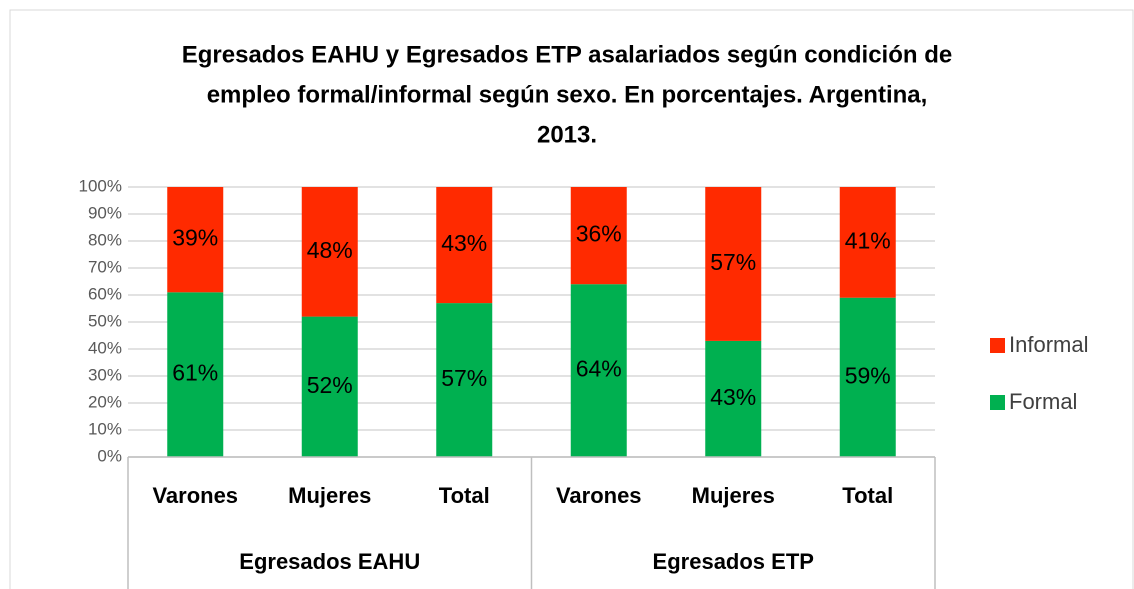  I want to click on data-label: 36%, so click(599, 234).